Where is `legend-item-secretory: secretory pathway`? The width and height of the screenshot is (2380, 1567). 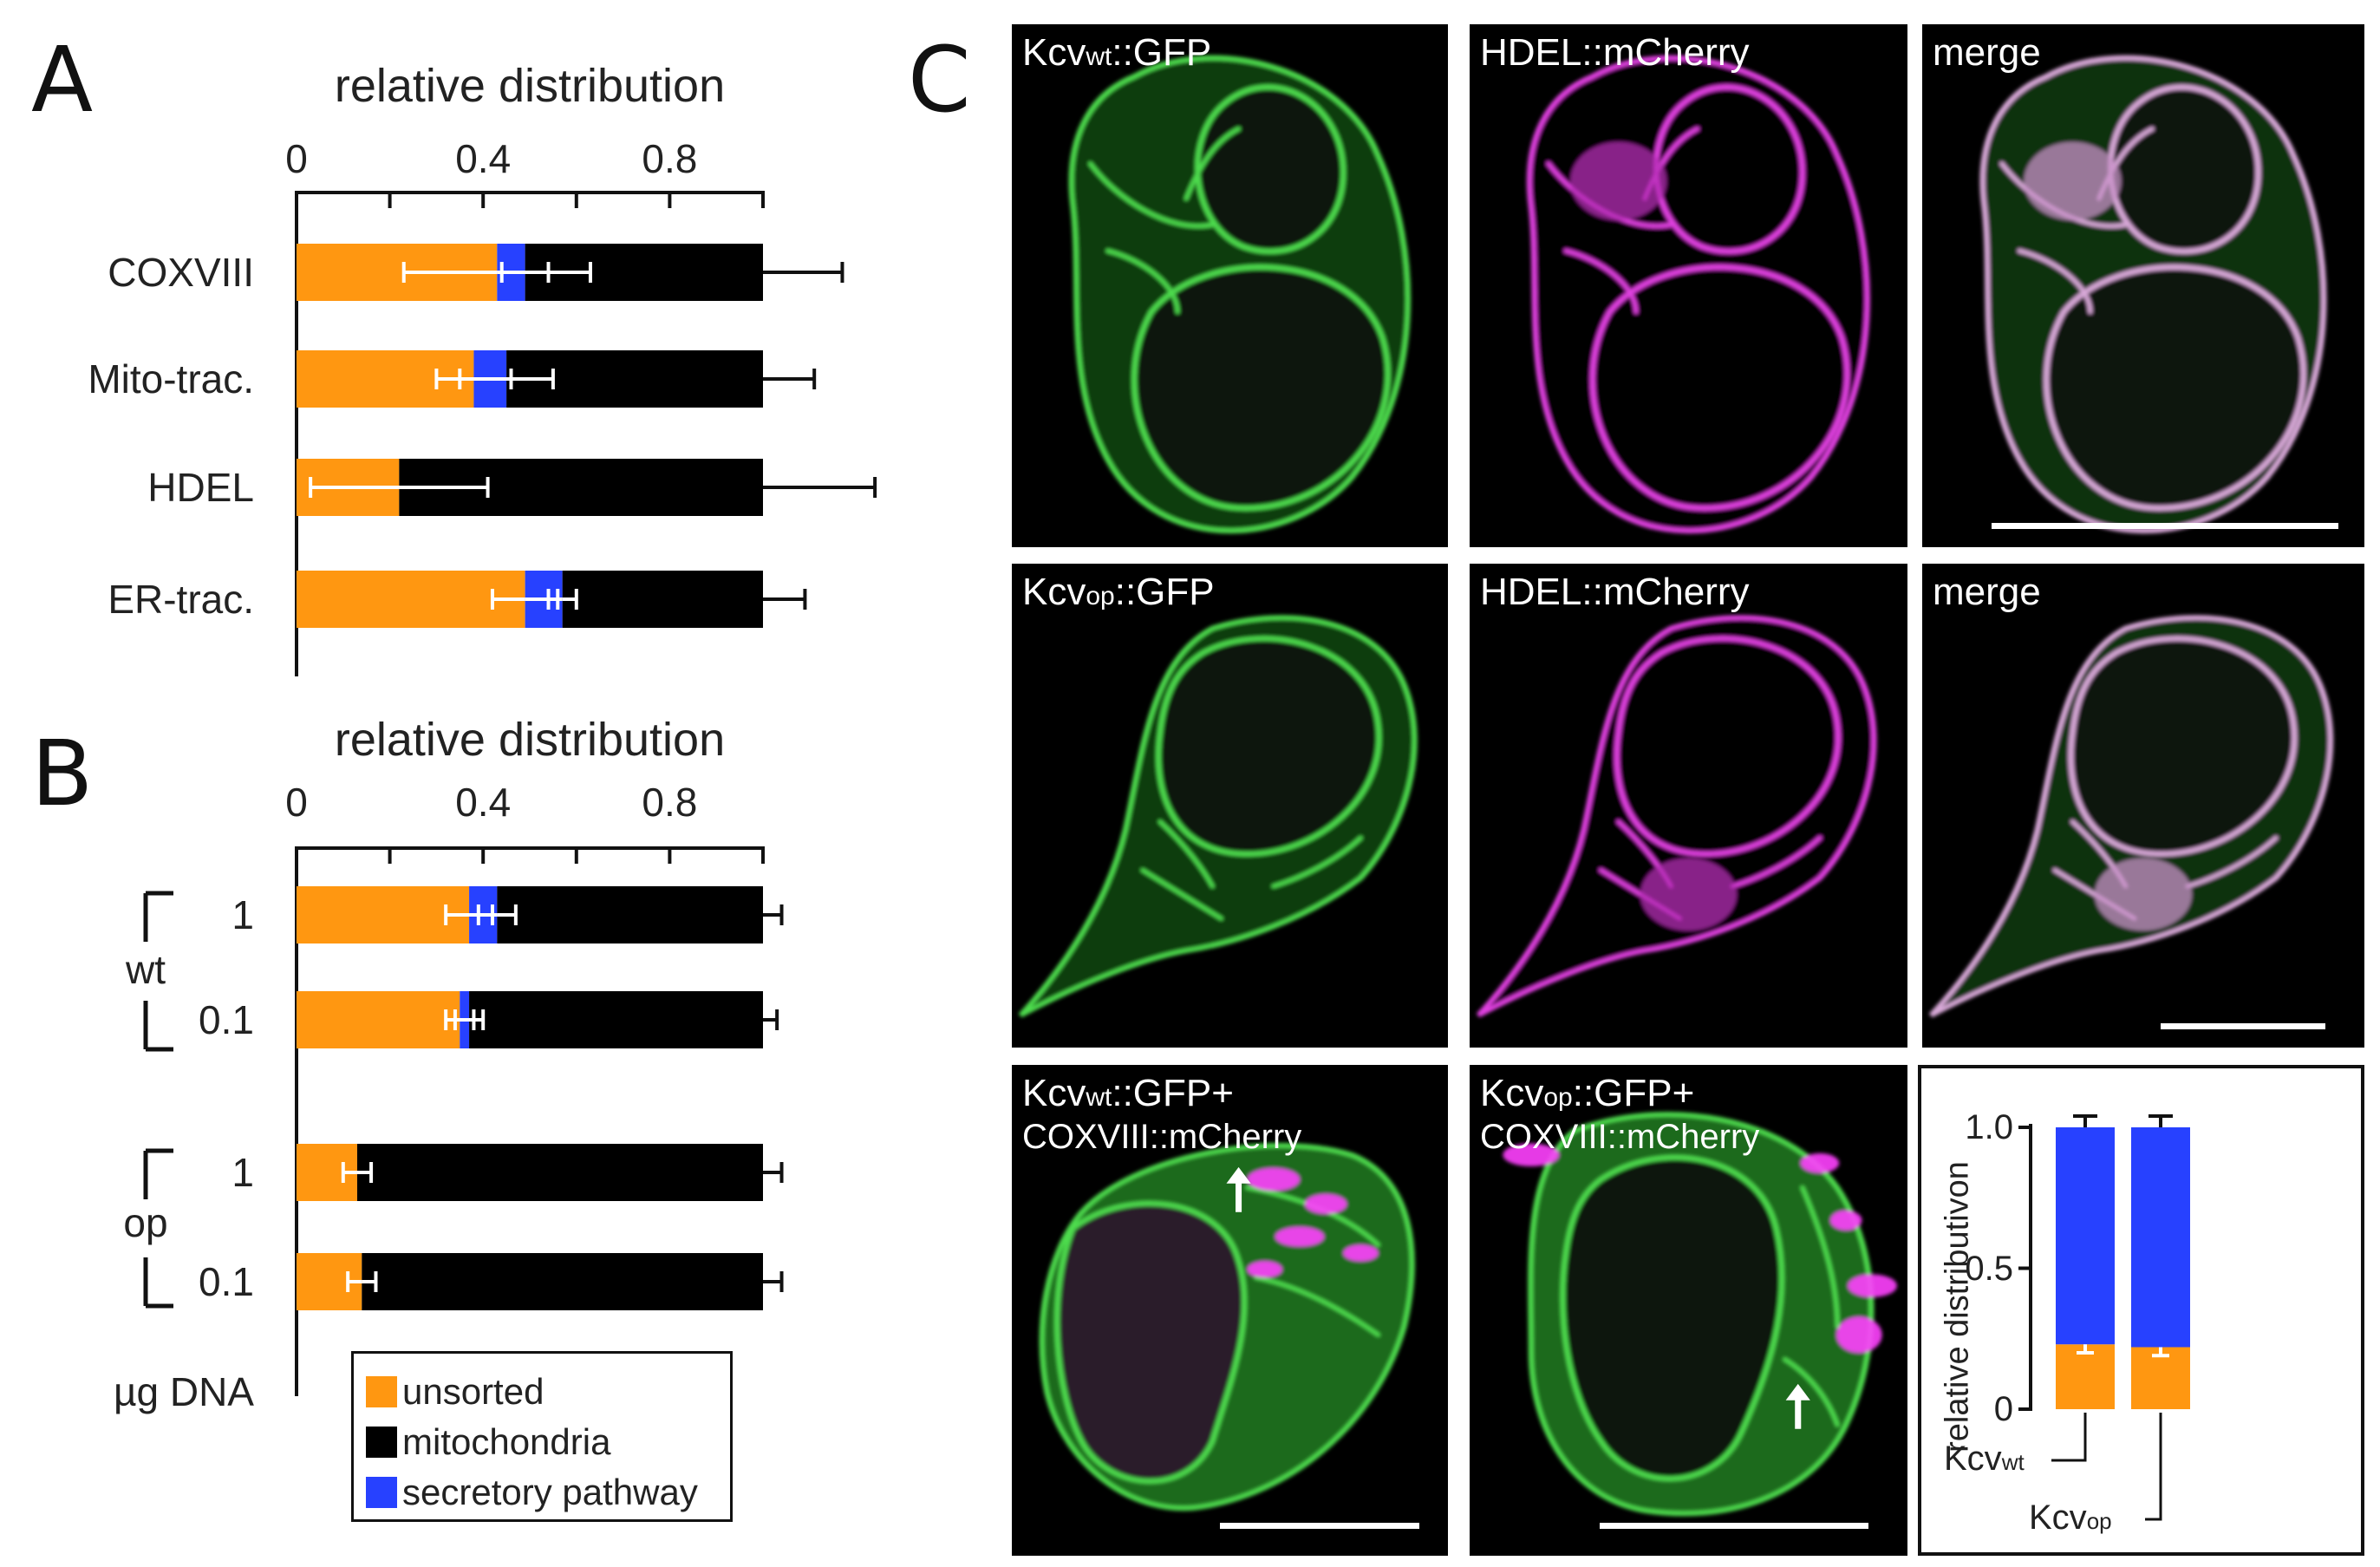 legend-item-secretory: secretory pathway is located at coordinates (532, 1492).